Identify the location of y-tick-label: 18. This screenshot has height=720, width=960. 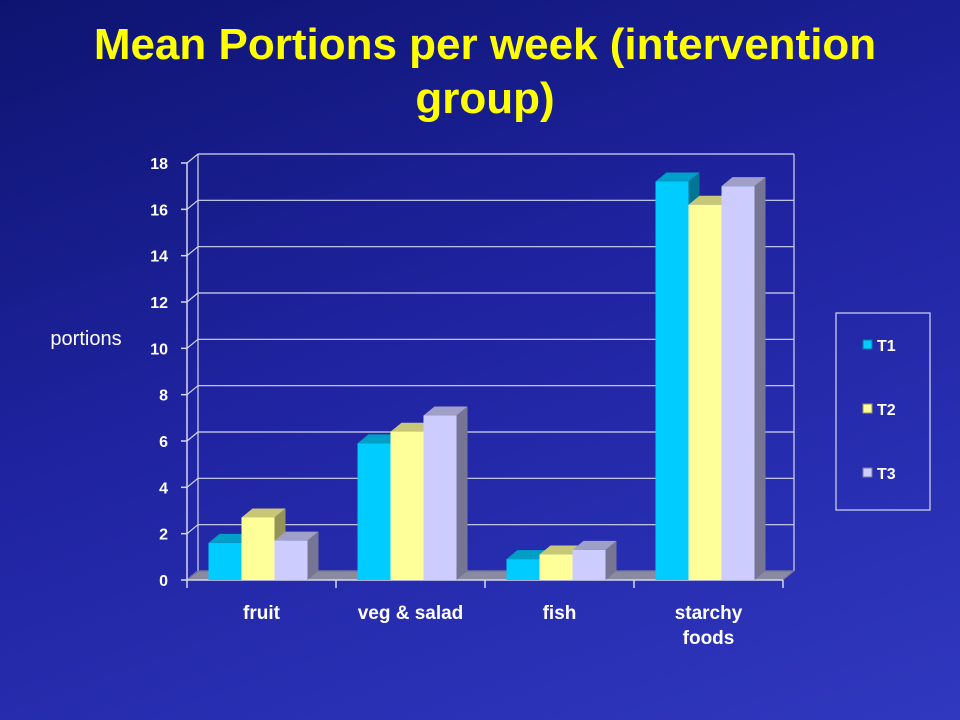
(159, 164).